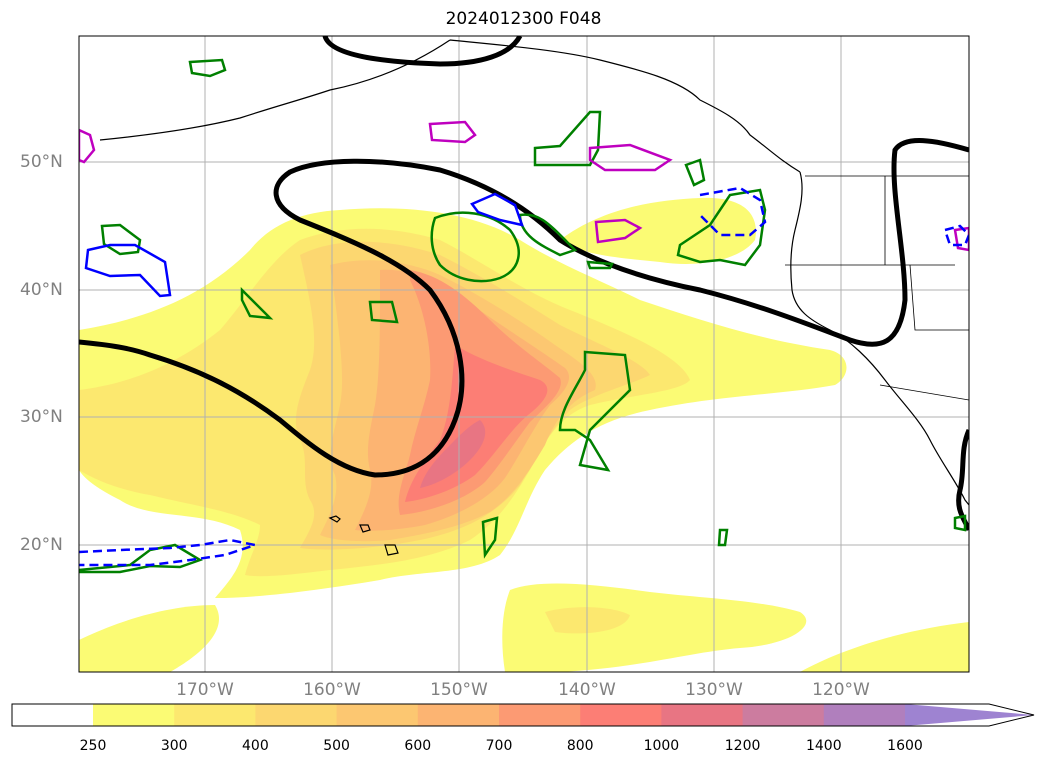  Describe the element at coordinates (524, 186) in the screenshot. I see `magenta-contours` at that location.